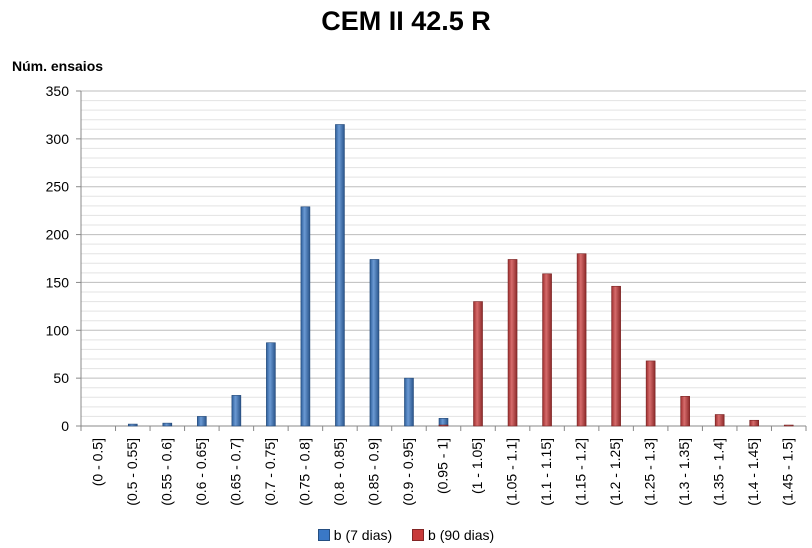  What do you see at coordinates (58, 66) in the screenshot?
I see `y-axis-label: Núm. ensaios` at bounding box center [58, 66].